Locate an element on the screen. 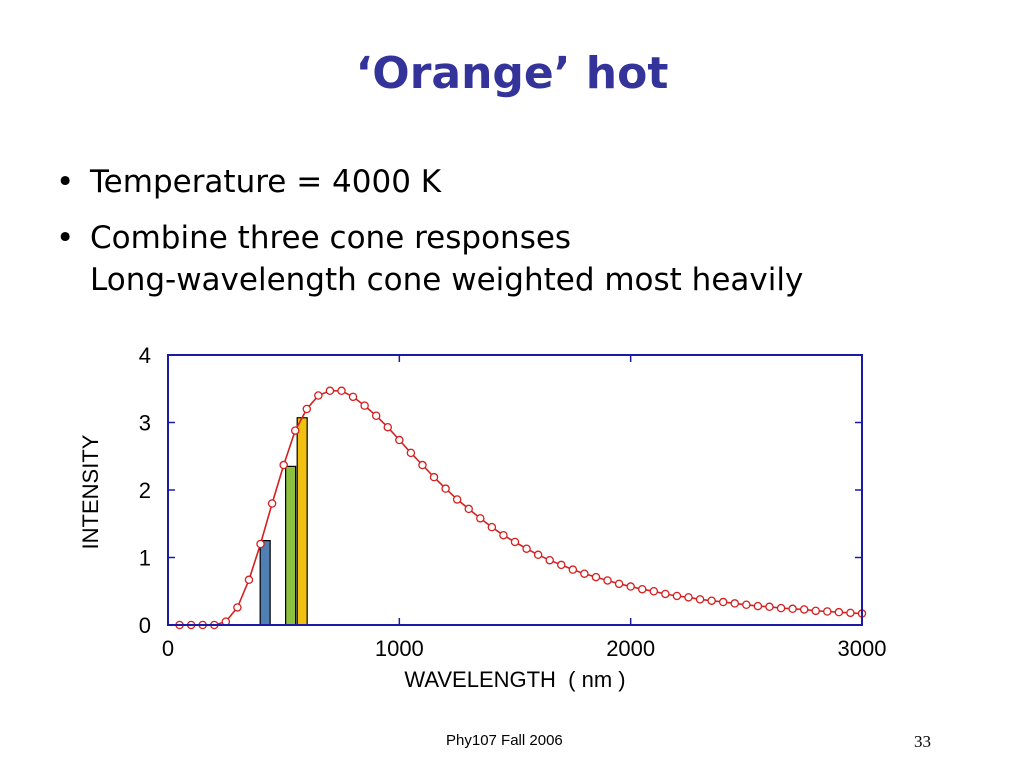 The height and width of the screenshot is (768, 1024). bullet-text: Combine three cone responses is located at coordinates (331, 238).